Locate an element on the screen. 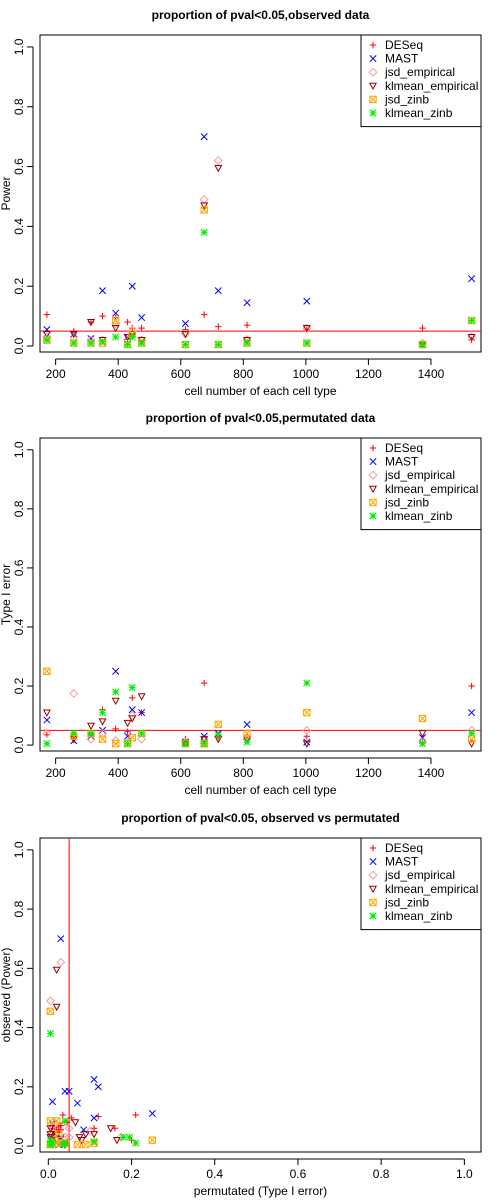 Image resolution: width=500 pixels, height=1200 pixels. legend-marker-klmean_zinb is located at coordinates (373, 516).